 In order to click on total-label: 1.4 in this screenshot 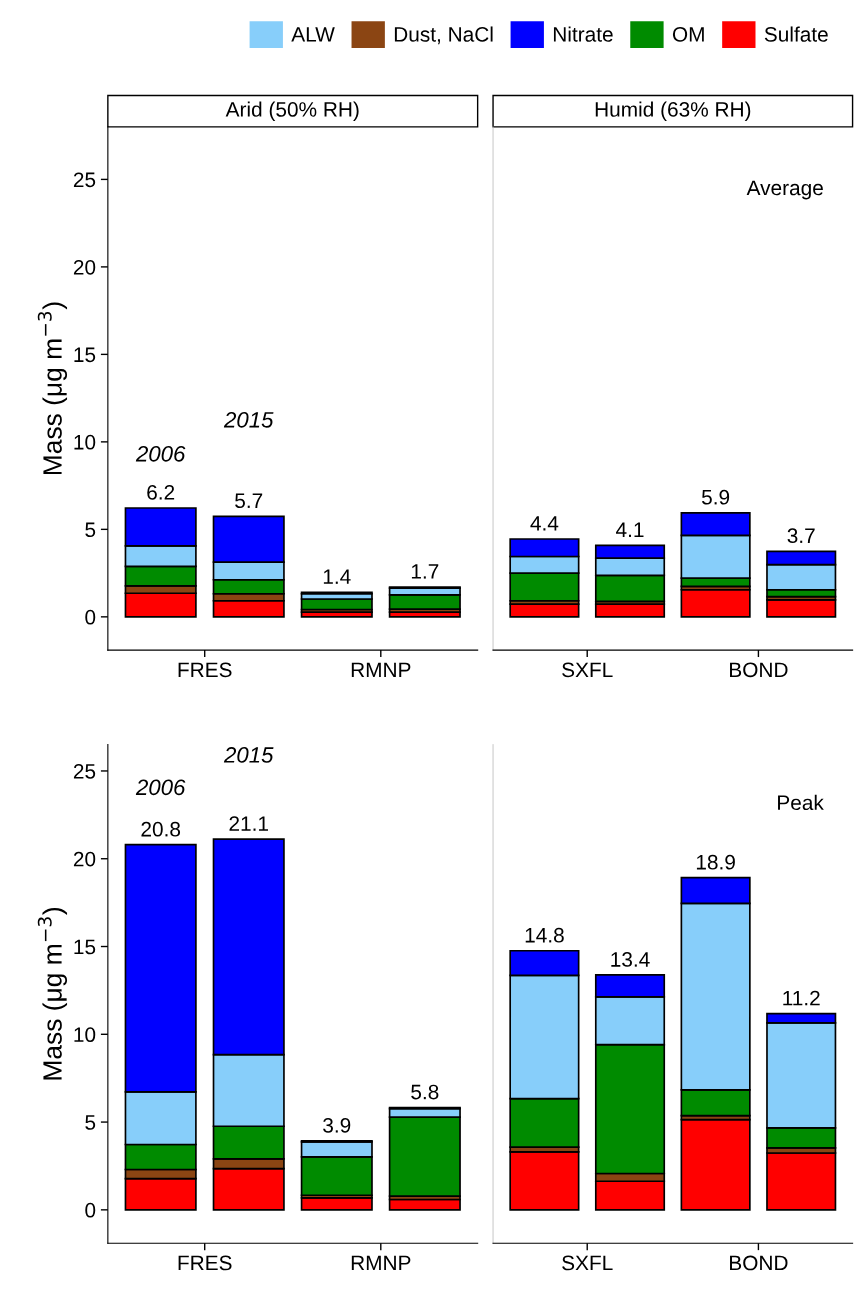, I will do `click(337, 576)`.